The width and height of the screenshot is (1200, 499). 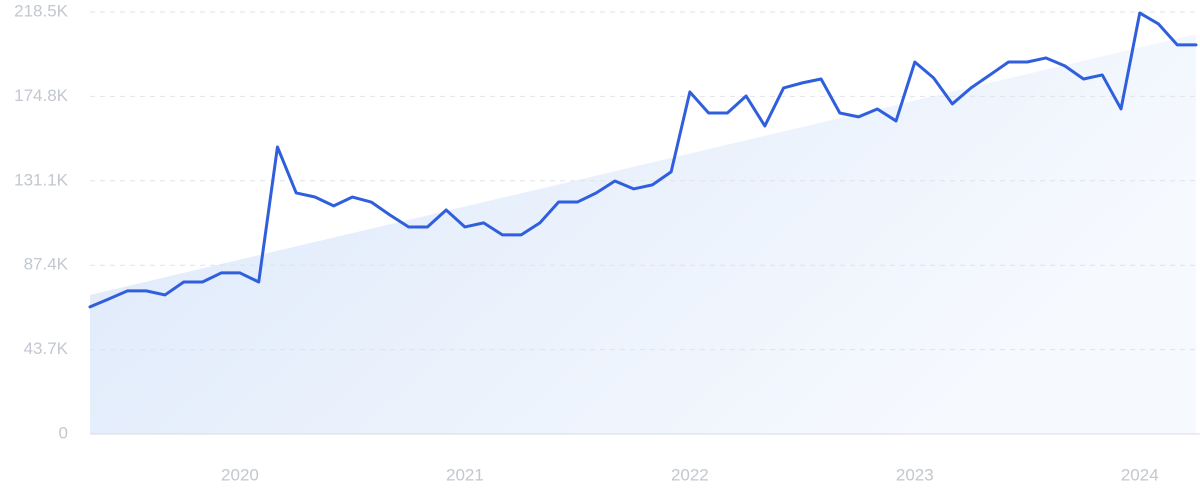 I want to click on x-tick-label: 2022, so click(x=690, y=474).